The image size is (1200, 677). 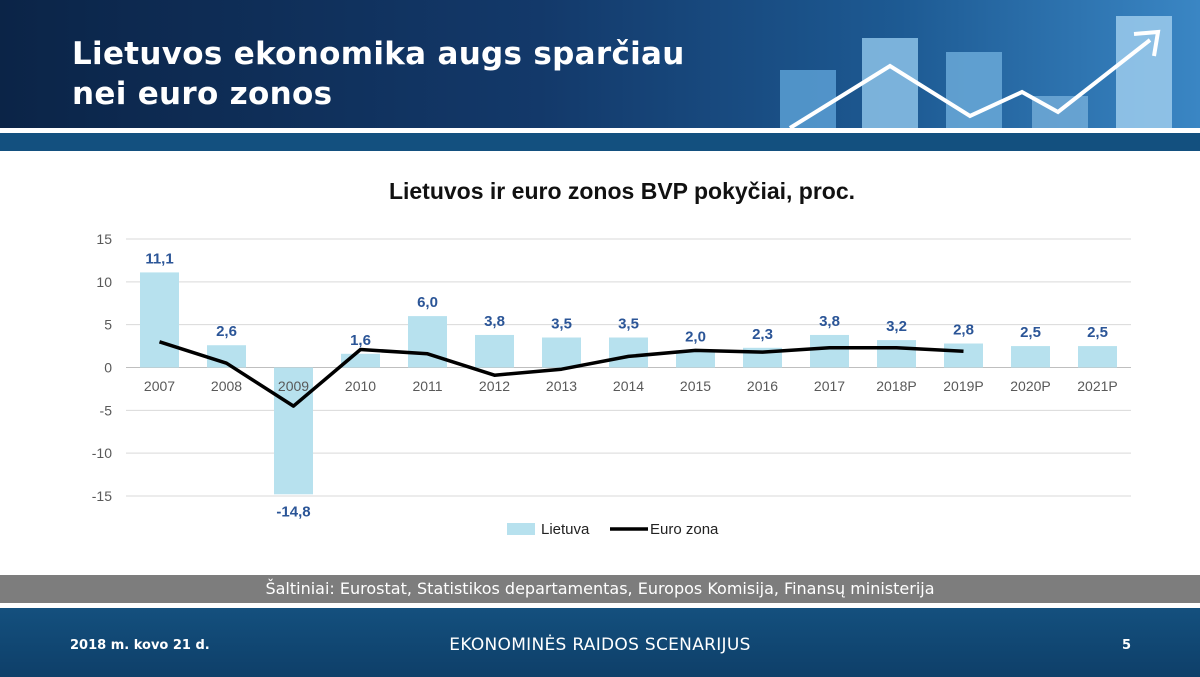 I want to click on x-tick-label: 2011, so click(x=427, y=386).